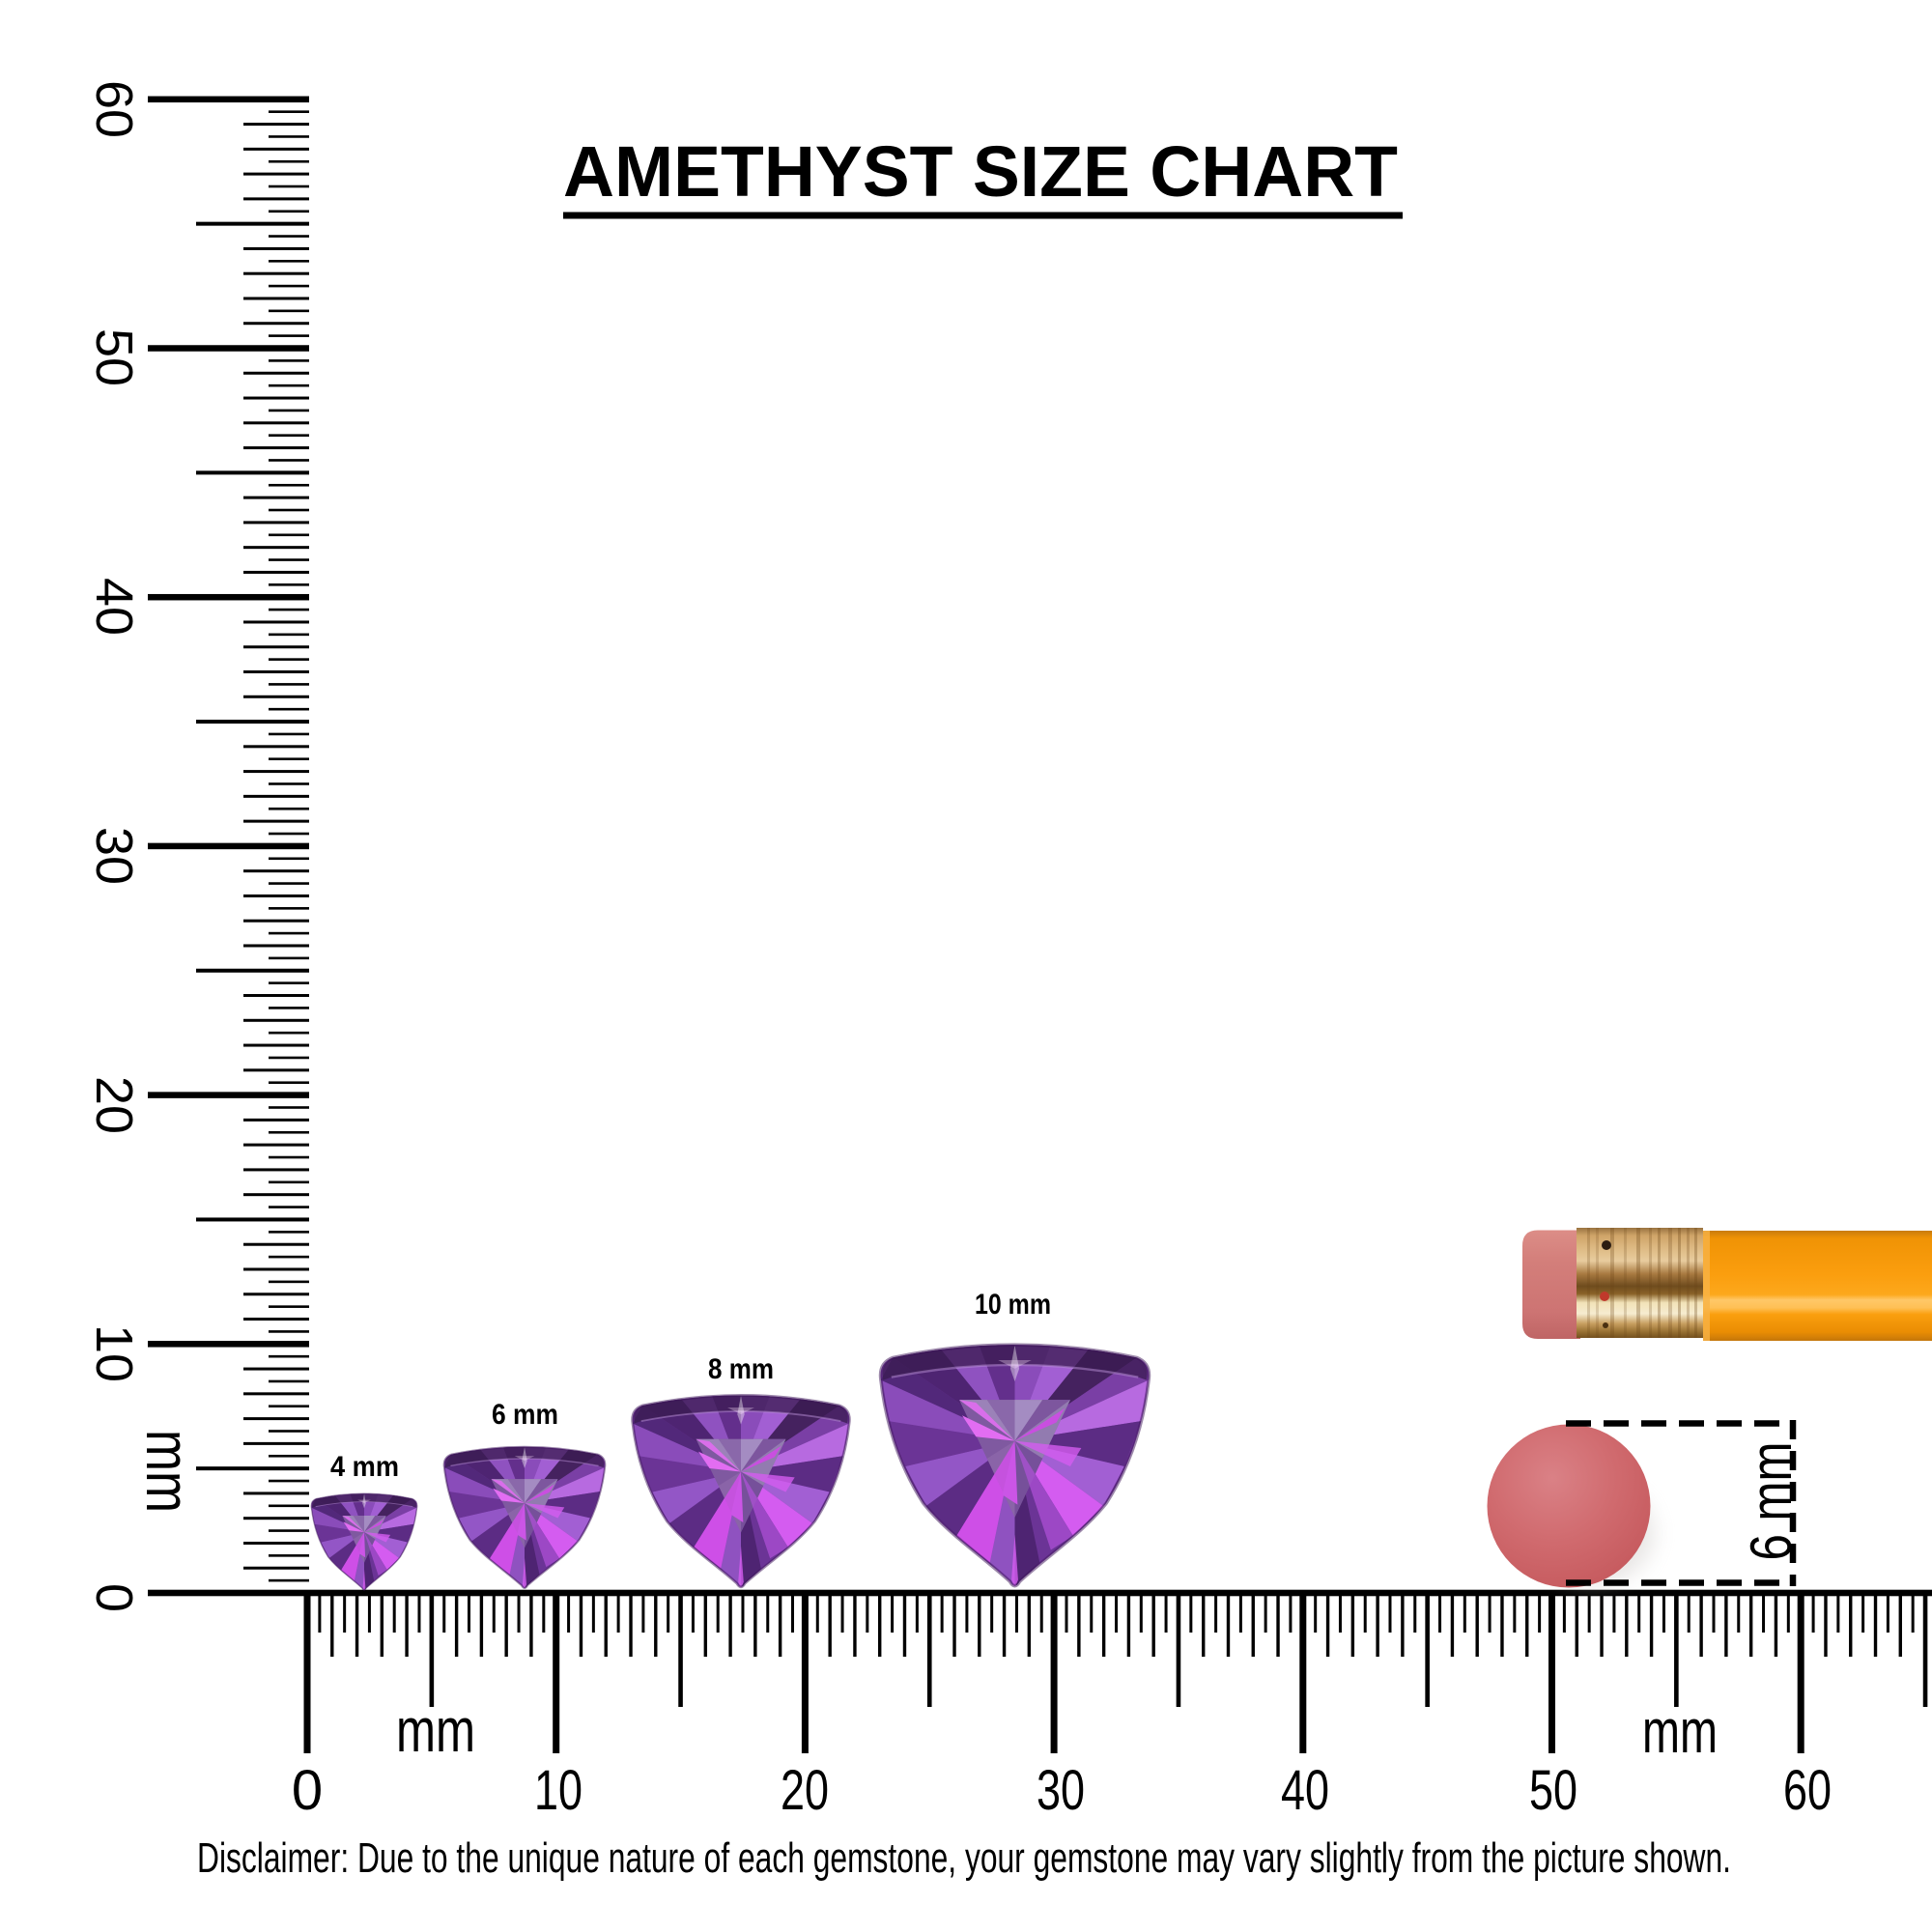 The image size is (1932, 1932). What do you see at coordinates (980, 171) in the screenshot?
I see `svg-text: AMETHYST SIZE CHART` at bounding box center [980, 171].